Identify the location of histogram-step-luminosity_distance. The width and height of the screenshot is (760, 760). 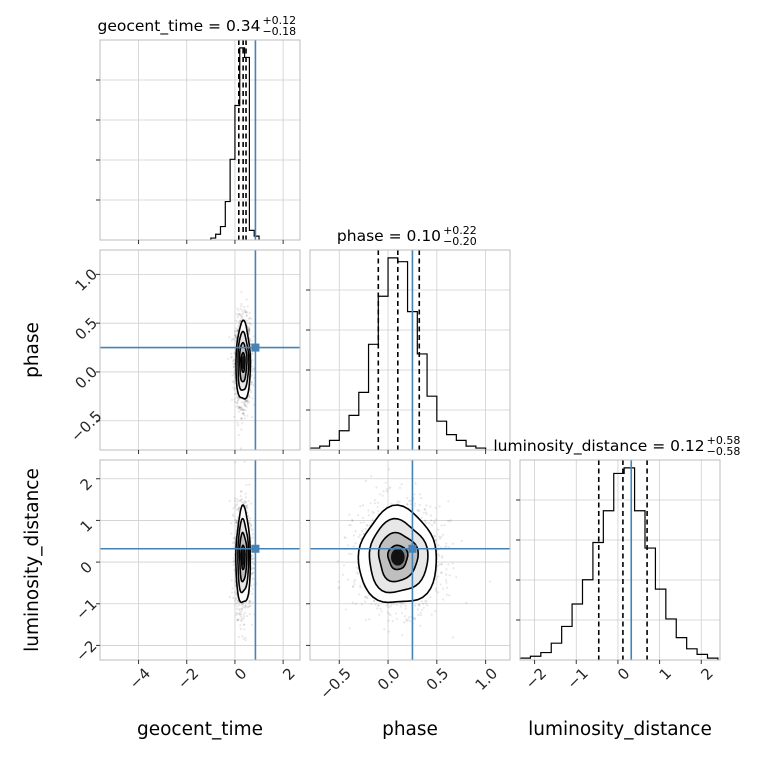
(619, 563).